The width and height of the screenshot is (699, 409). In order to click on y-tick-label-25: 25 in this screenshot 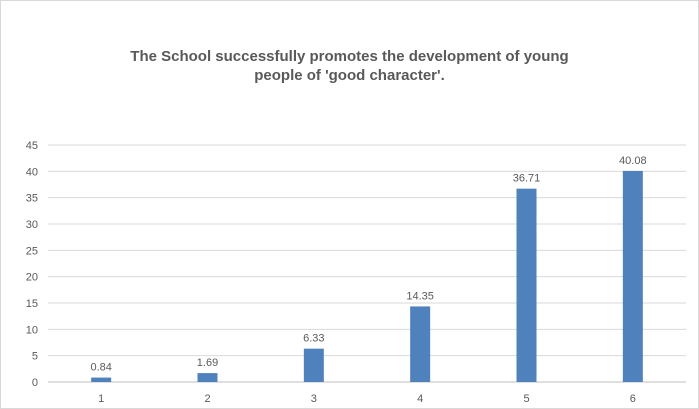, I will do `click(32, 251)`.